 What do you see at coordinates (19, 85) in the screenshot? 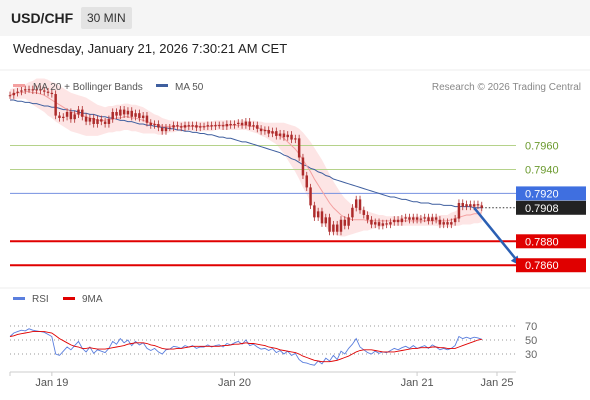
I see `ma20-legend-swatch` at bounding box center [19, 85].